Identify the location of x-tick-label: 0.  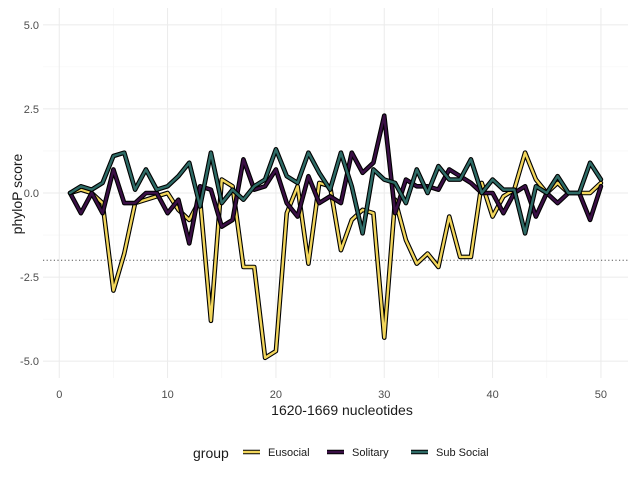
(59, 395).